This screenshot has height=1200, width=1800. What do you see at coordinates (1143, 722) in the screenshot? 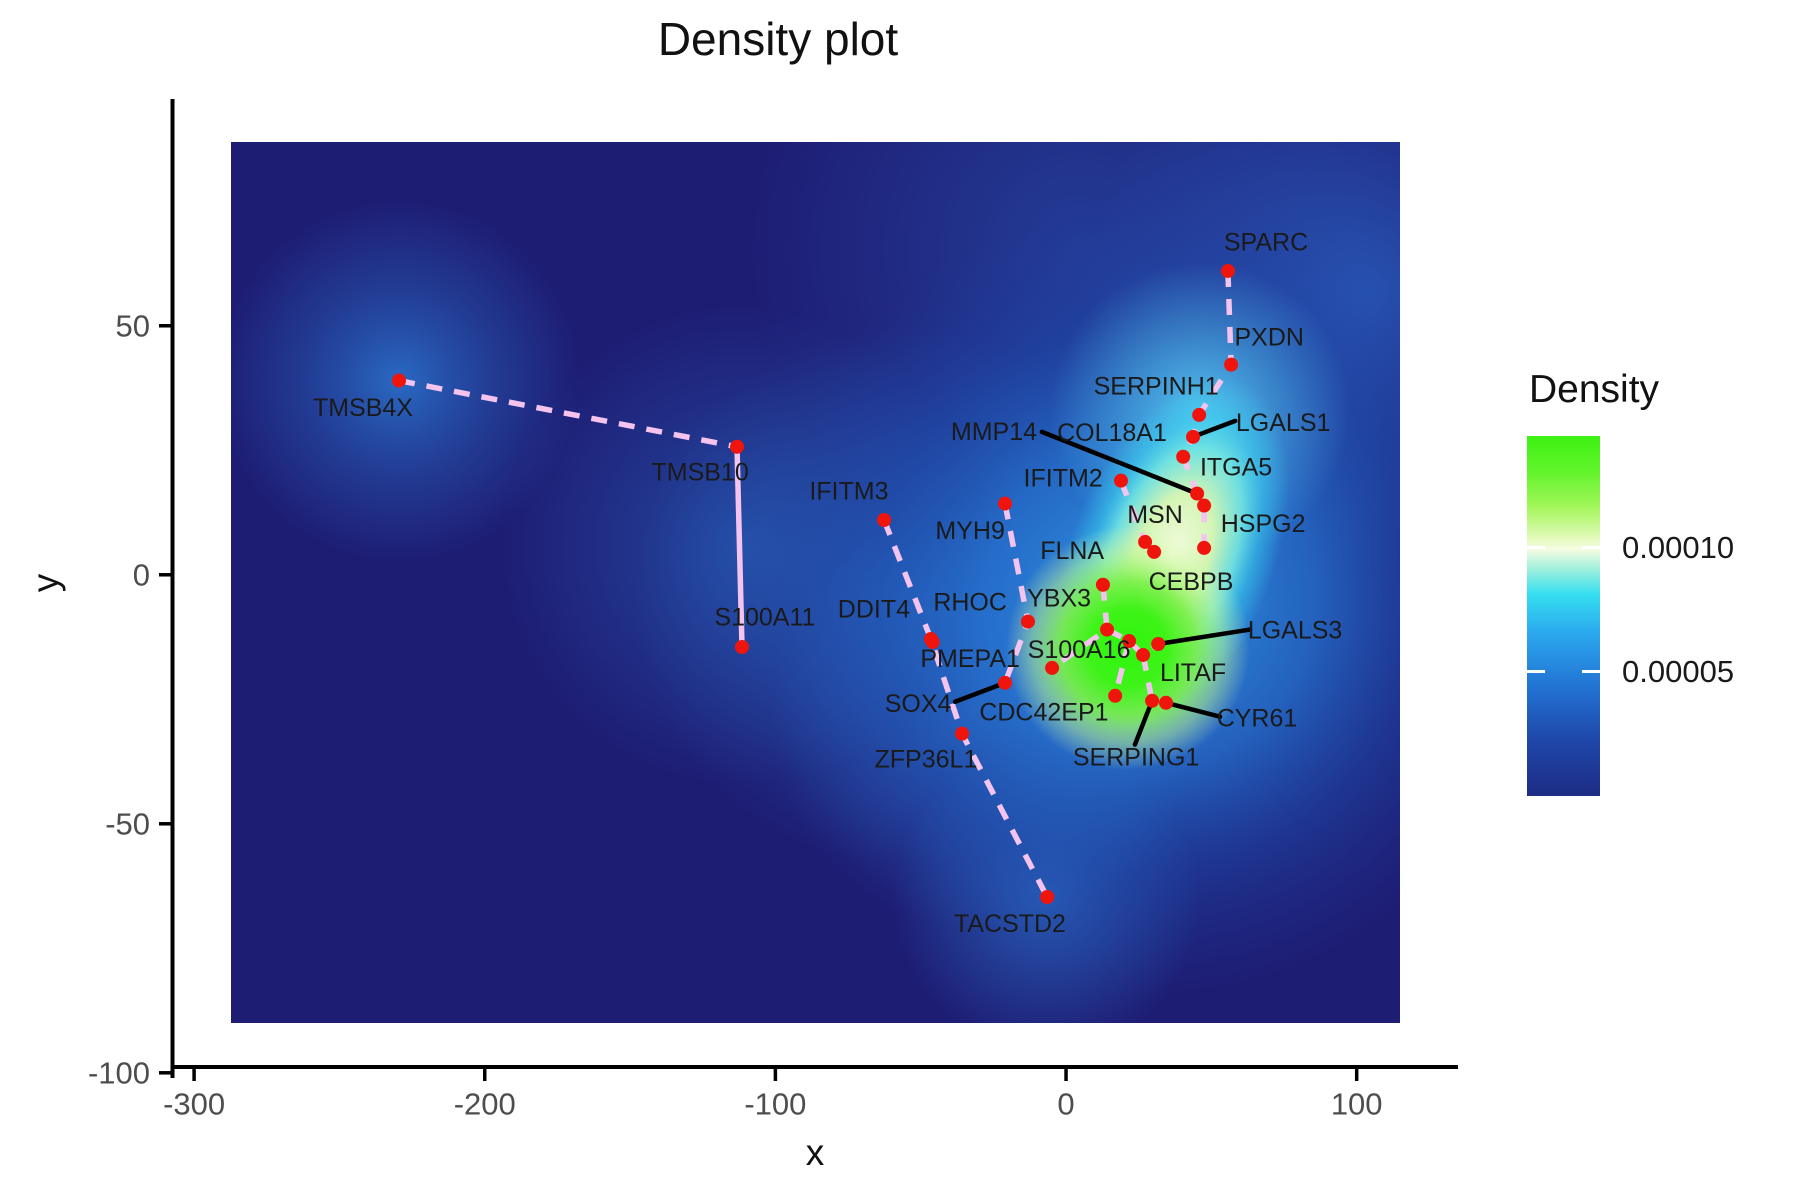
I see `pointer-line-SERPING1` at bounding box center [1143, 722].